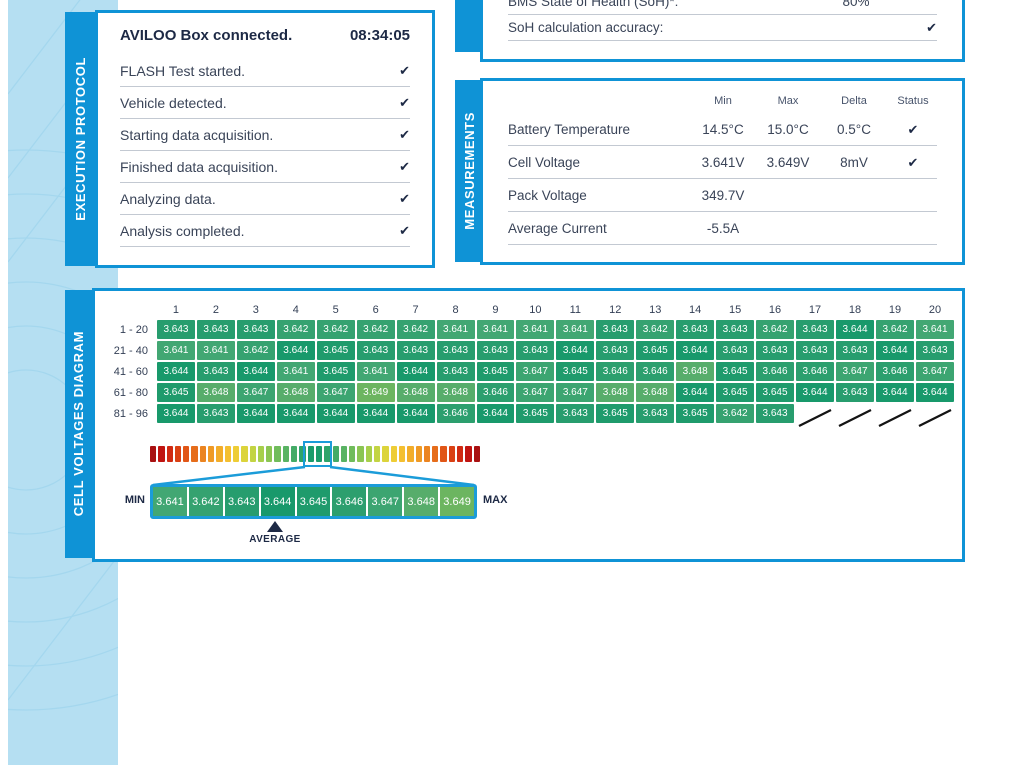 The width and height of the screenshot is (1020, 765). Describe the element at coordinates (206, 35) in the screenshot. I see `box-connected-label: AVILOO Box connected.` at that location.